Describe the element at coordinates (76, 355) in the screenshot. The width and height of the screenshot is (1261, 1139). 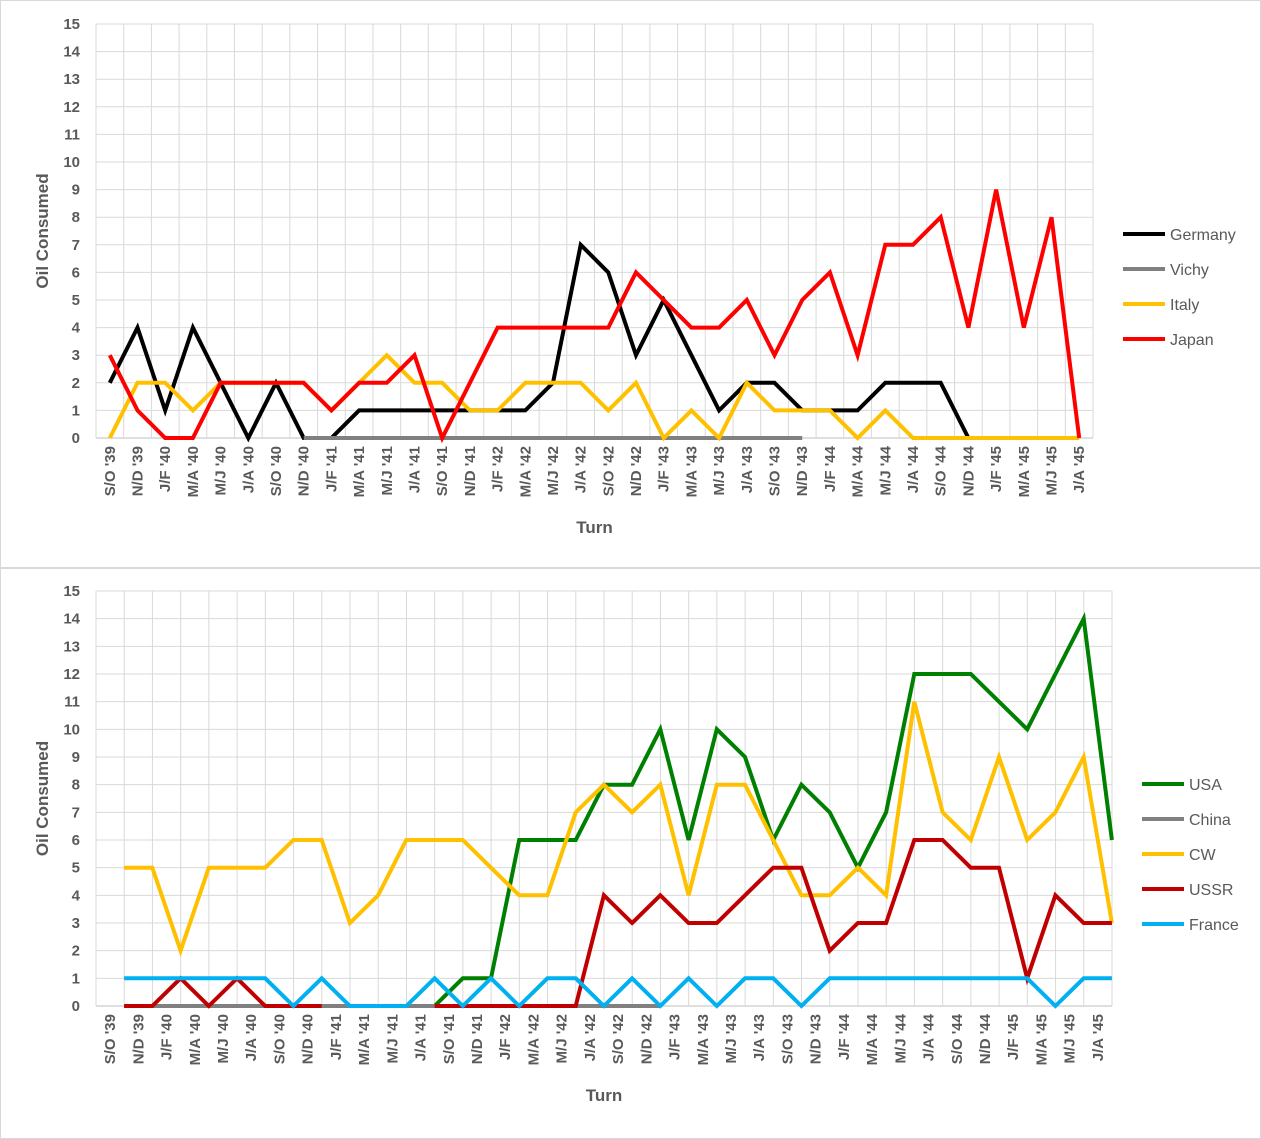
I see `y-tick-label: 3` at that location.